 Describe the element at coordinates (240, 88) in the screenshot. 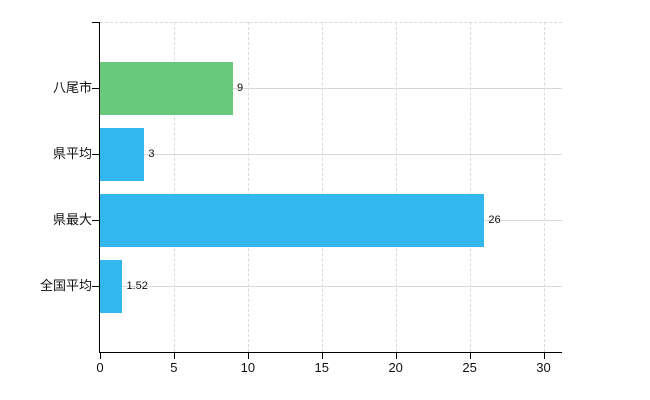

I see `value-label: 9` at that location.